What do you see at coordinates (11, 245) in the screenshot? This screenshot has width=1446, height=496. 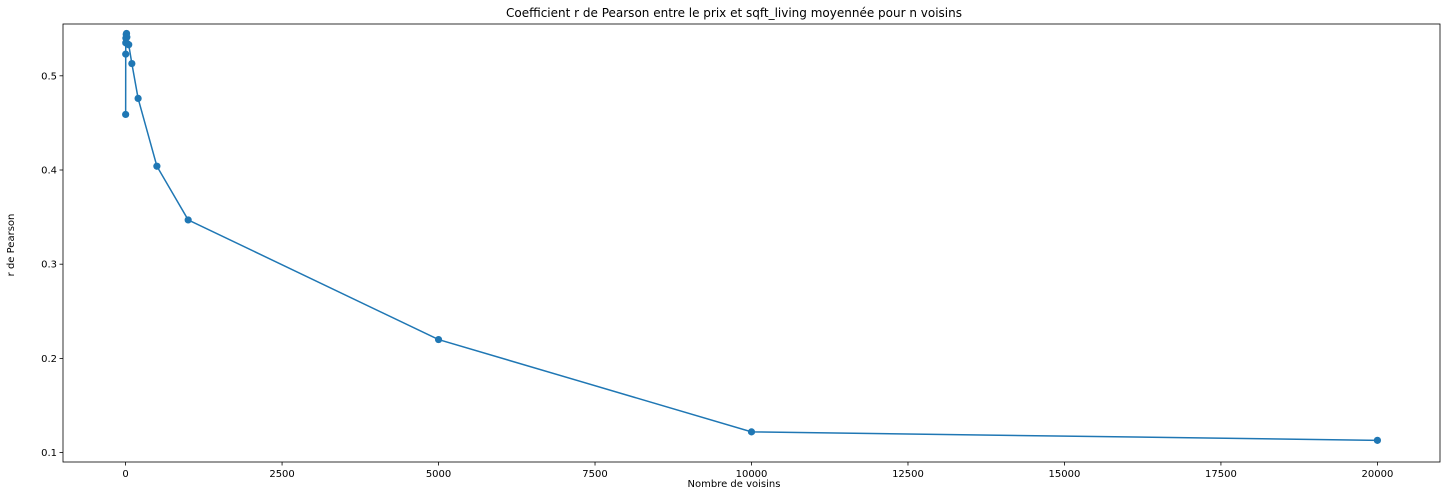 I see `y-axis-label: r de Pearson` at bounding box center [11, 245].